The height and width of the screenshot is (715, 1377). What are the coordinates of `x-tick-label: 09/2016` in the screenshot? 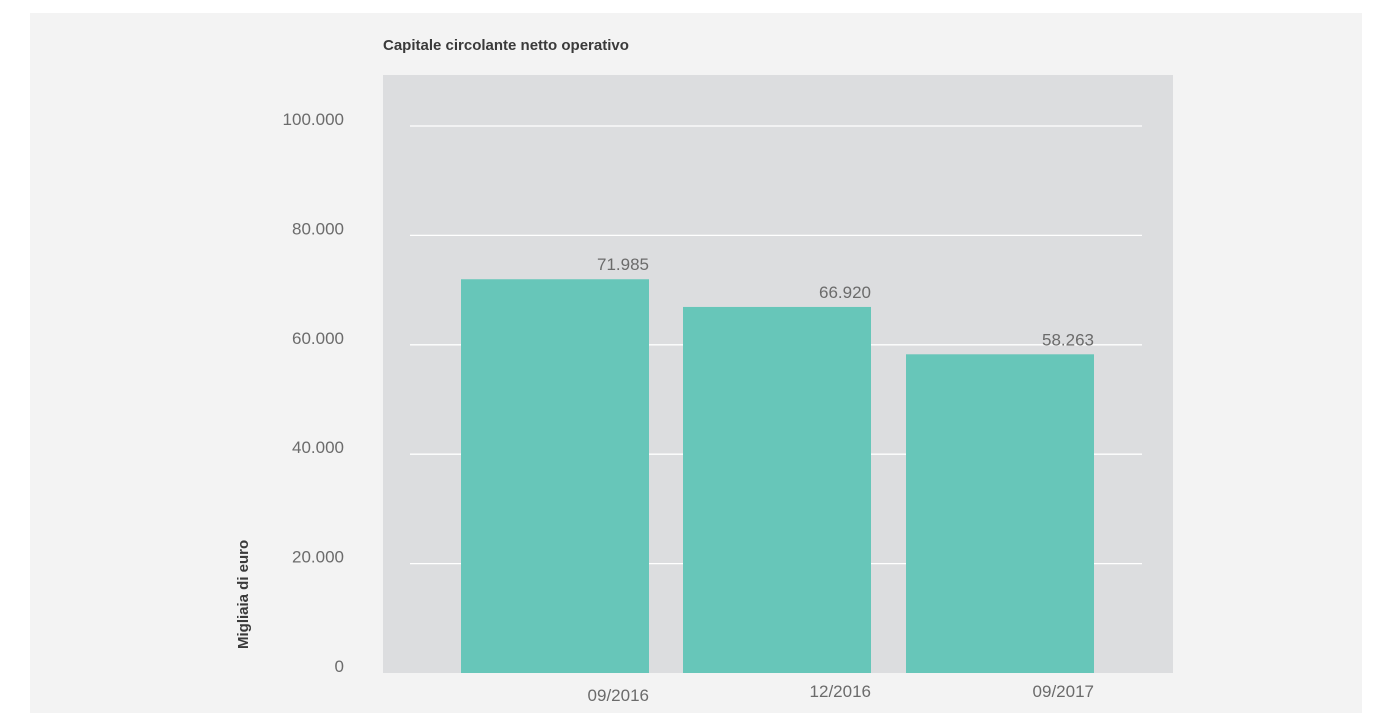 It's located at (618, 695).